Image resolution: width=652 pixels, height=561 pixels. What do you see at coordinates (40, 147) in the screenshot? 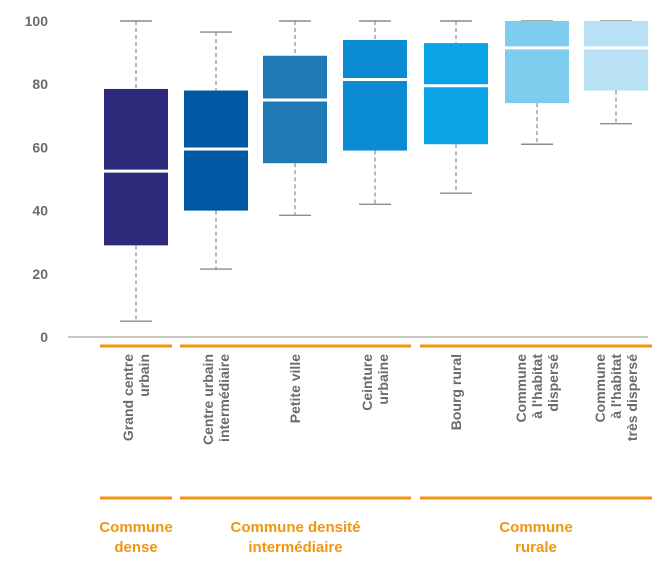
I see `y-tick-label: 60` at bounding box center [40, 147].